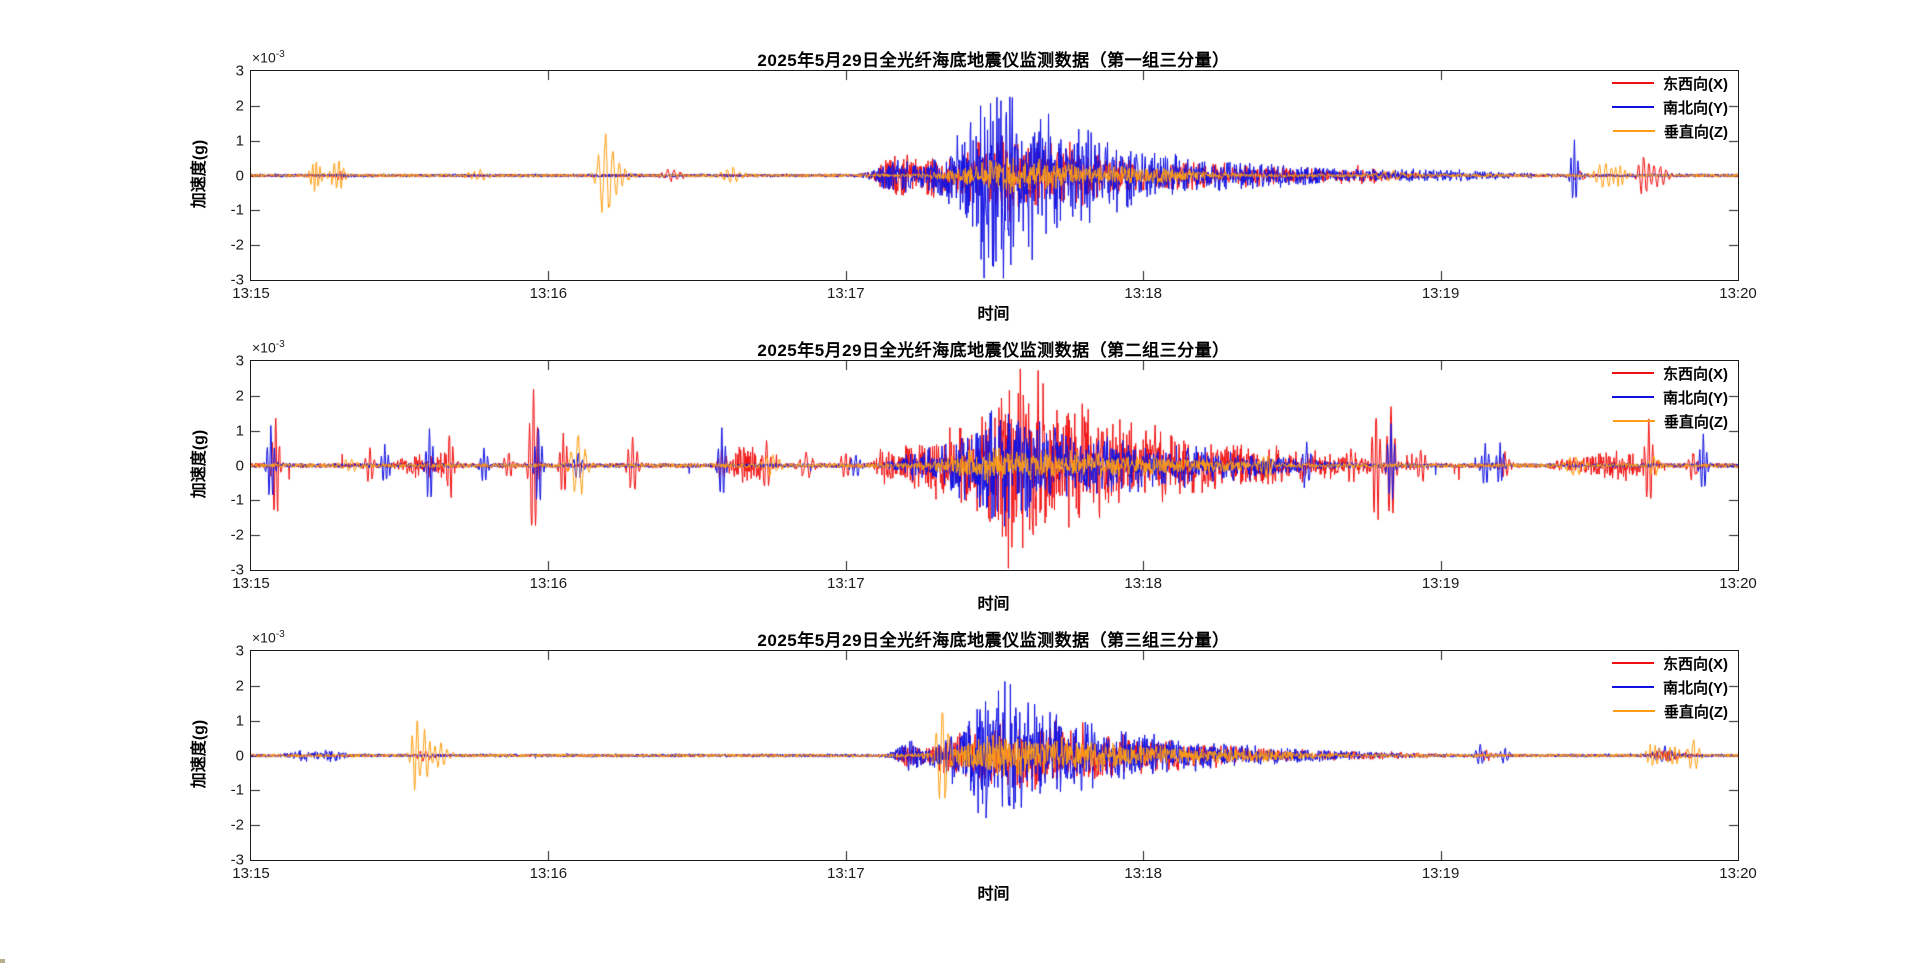 This screenshot has width=1920, height=963. I want to click on plot-title: 2025年5月29日全光纤海底地震仪监测数据（第二组三分量）, so click(993, 350).